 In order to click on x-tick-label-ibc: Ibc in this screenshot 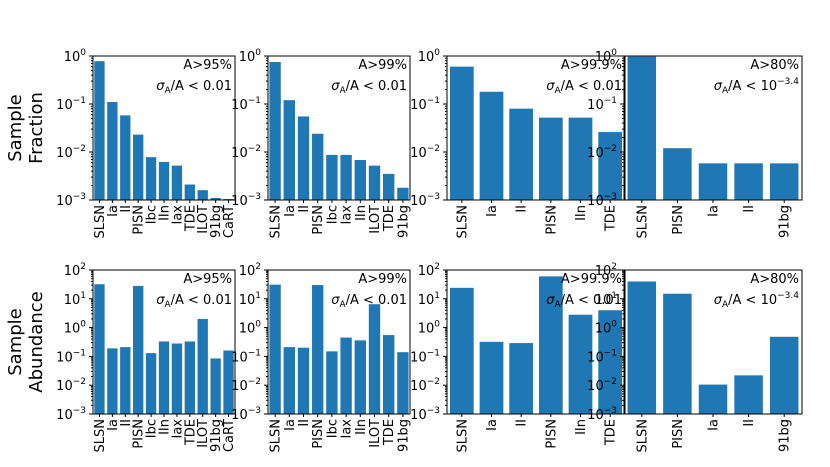, I will do `click(152, 428)`.